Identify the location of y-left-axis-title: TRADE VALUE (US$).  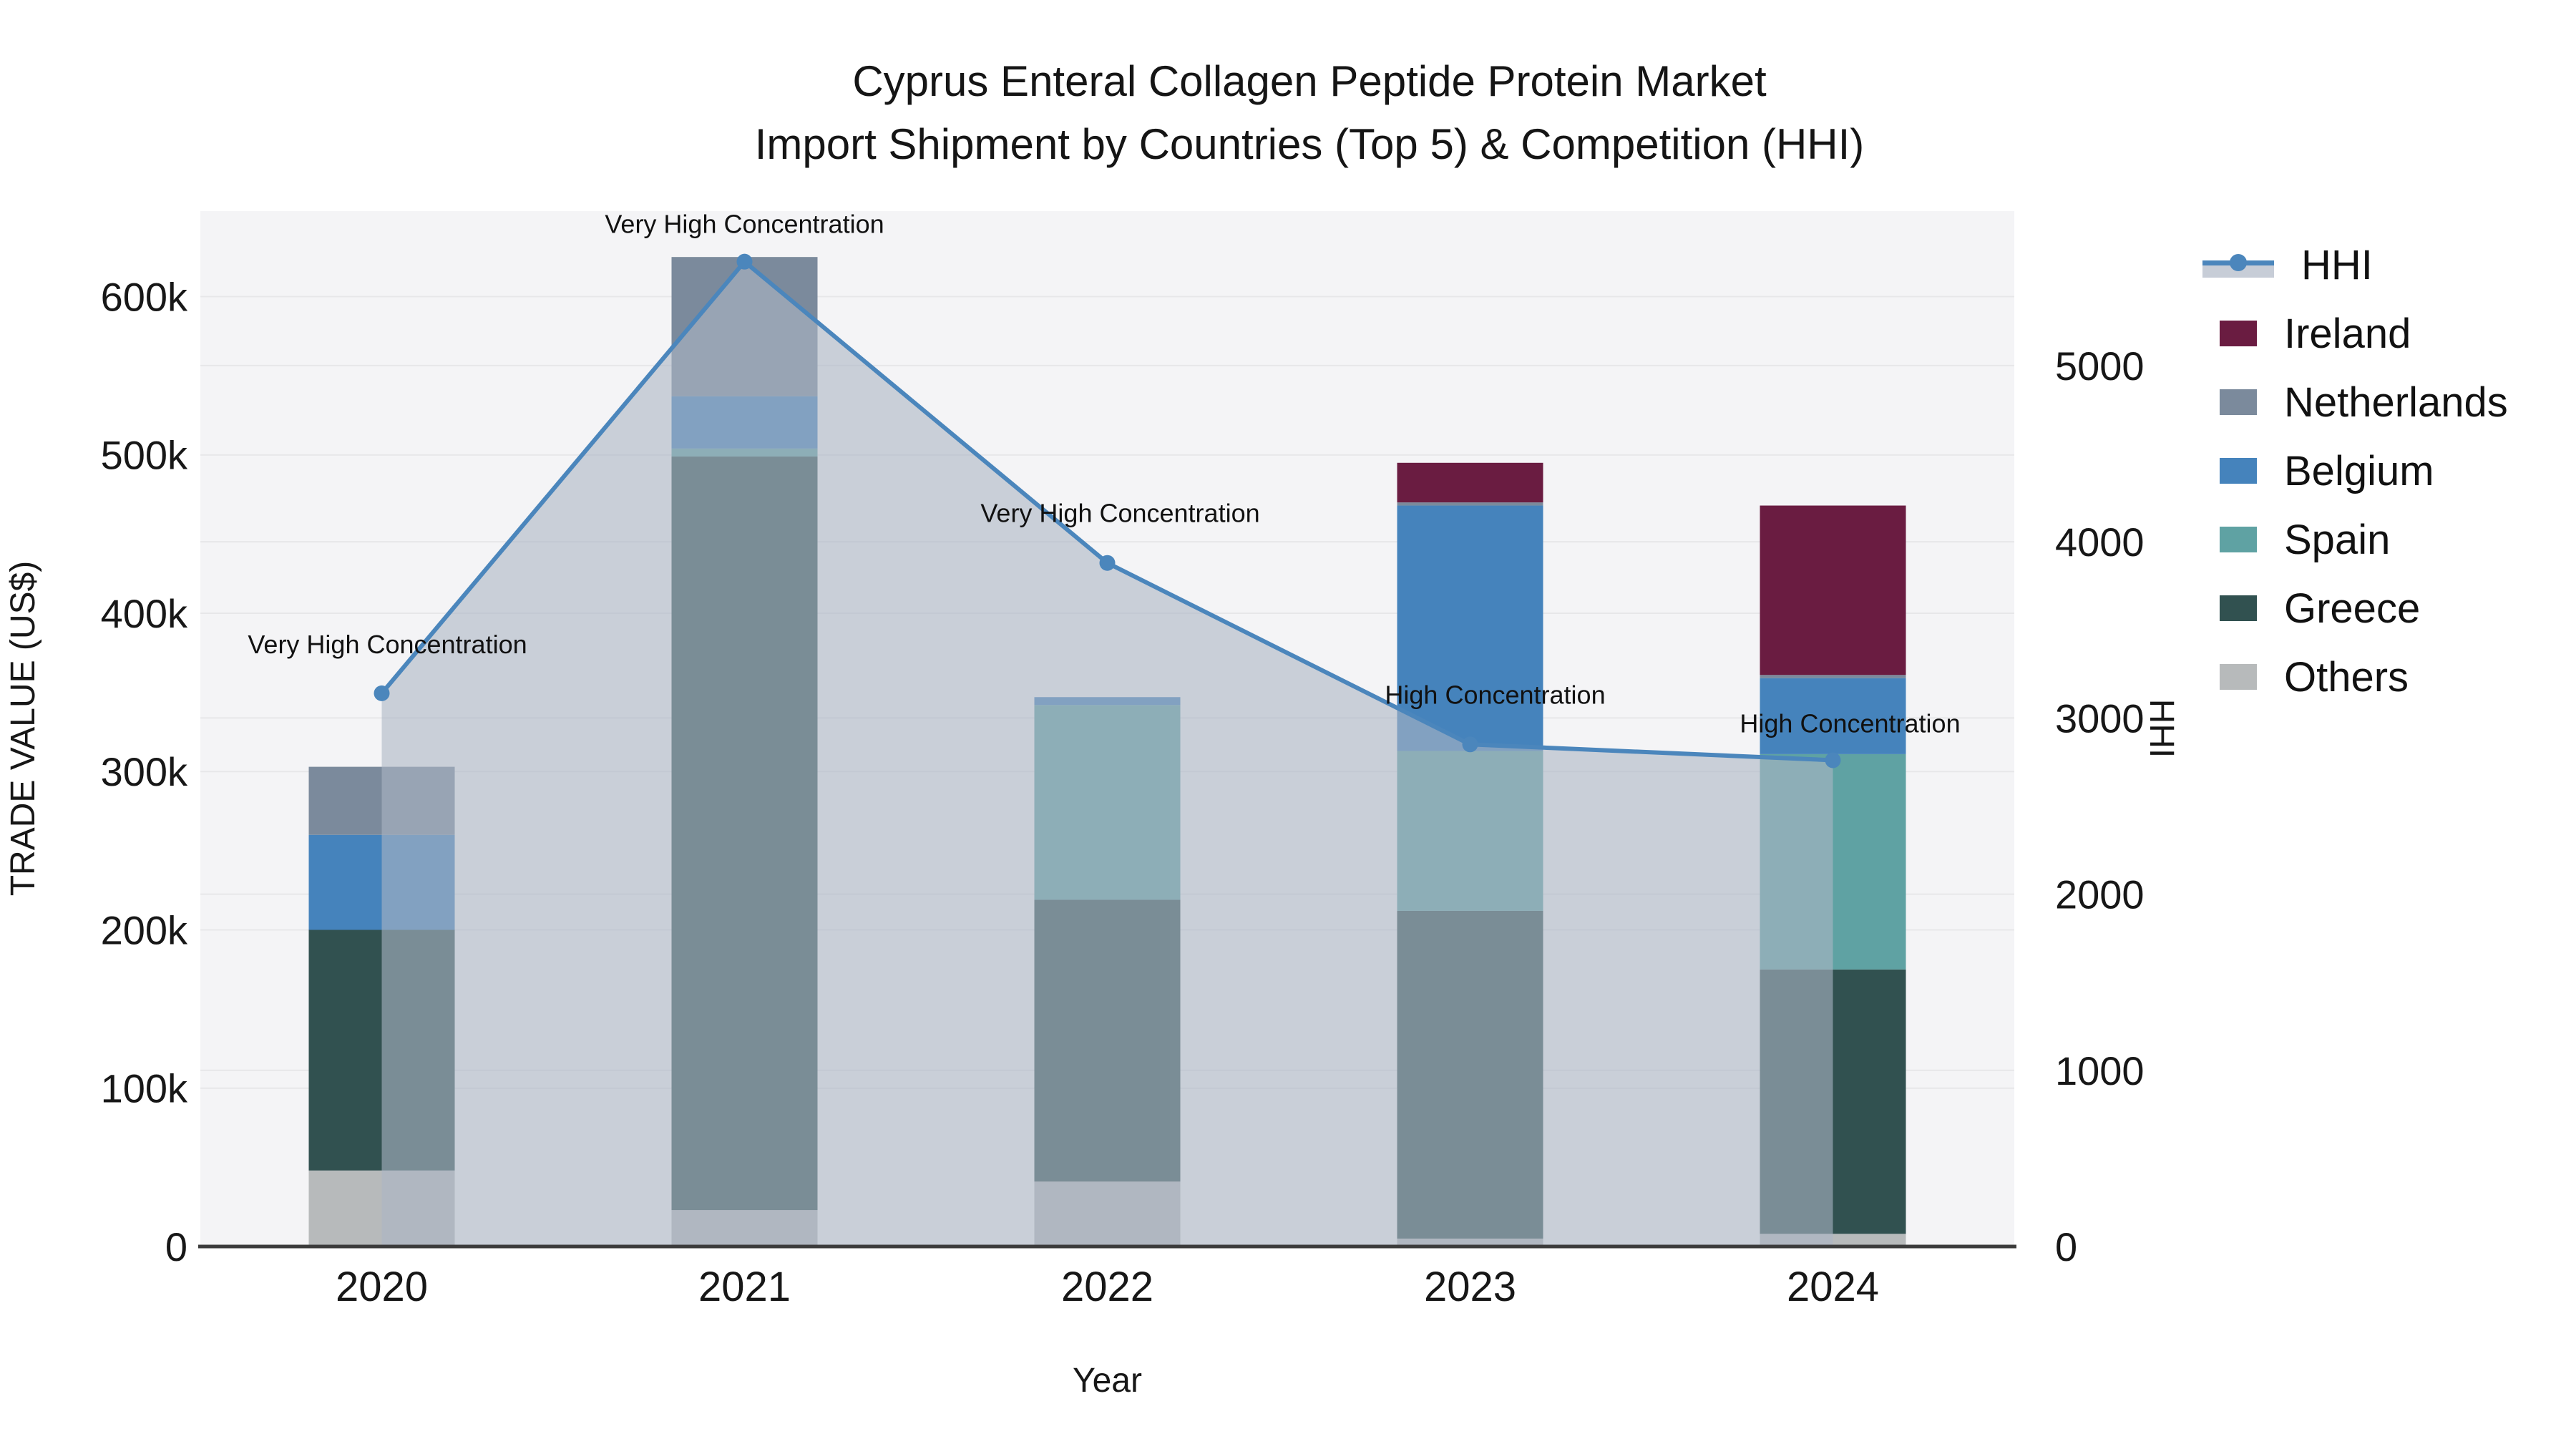
(23, 729).